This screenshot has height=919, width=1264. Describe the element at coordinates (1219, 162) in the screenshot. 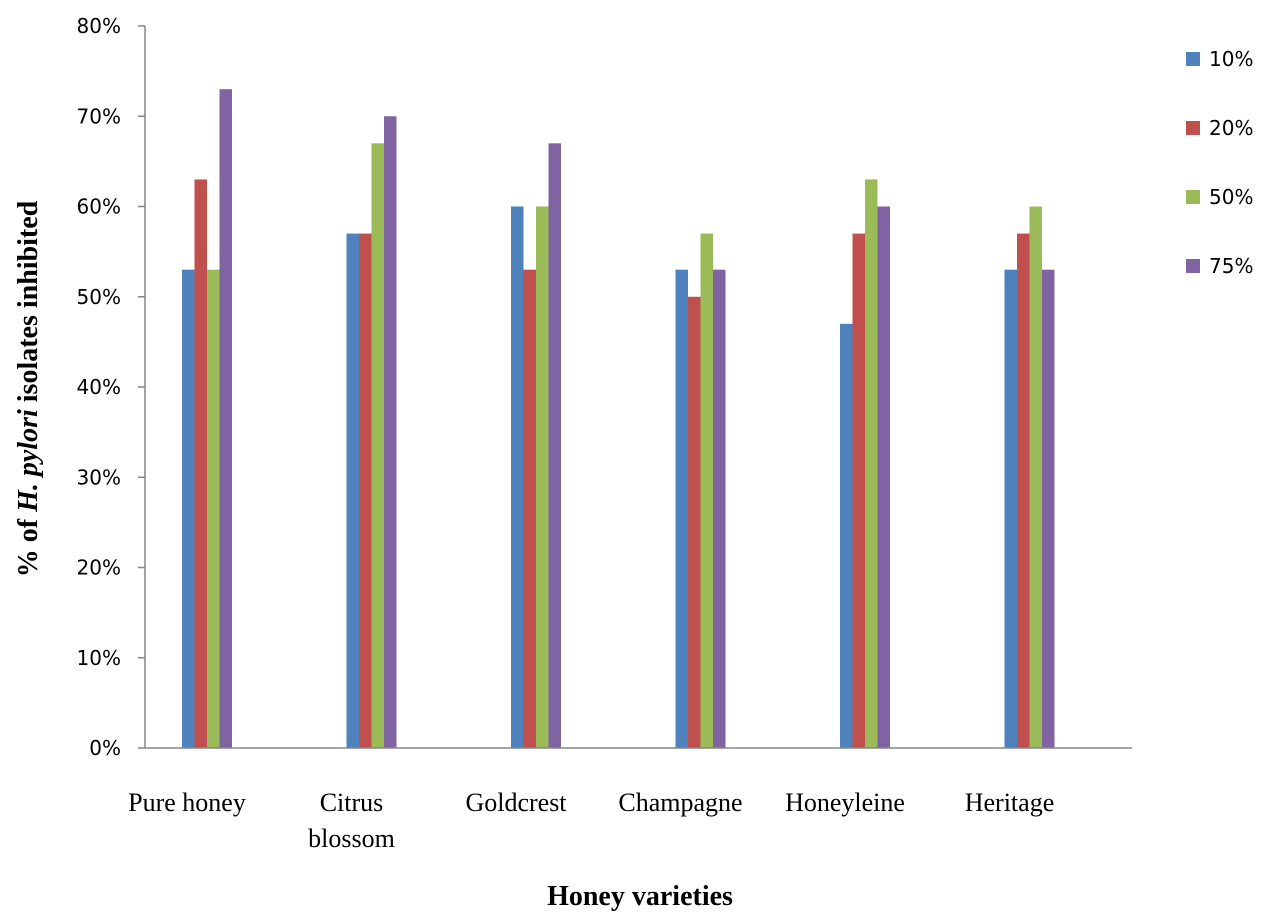

I see `legend: 10% 20% 50% 75%` at that location.